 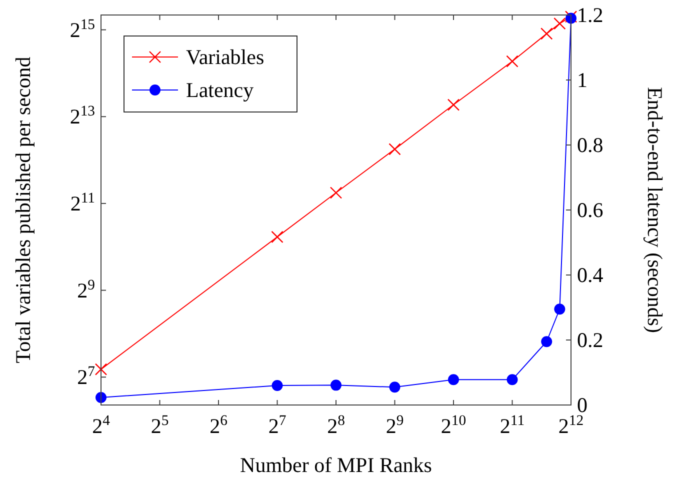 What do you see at coordinates (590, 15) in the screenshot?
I see `y2-tick-label: 1.2` at bounding box center [590, 15].